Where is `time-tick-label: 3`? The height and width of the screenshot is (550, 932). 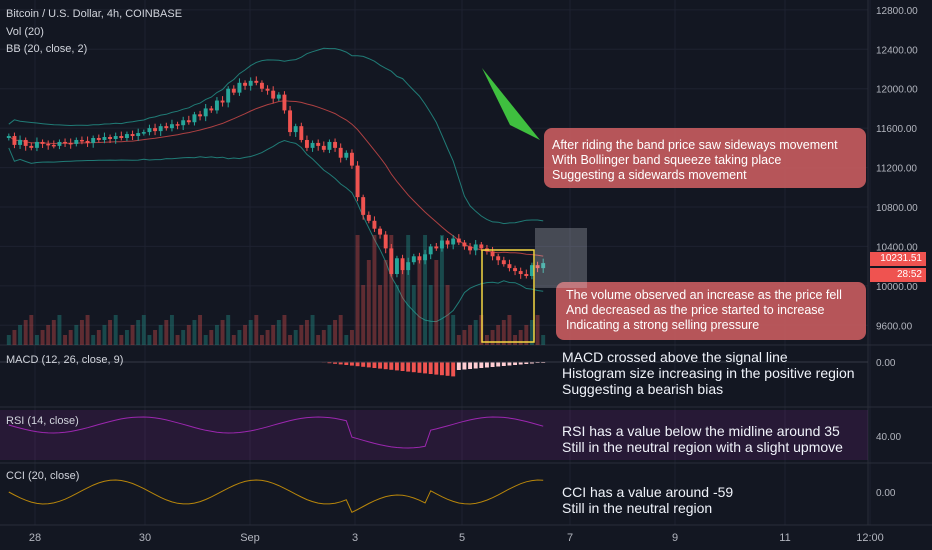
time-tick-label: 3 is located at coordinates (355, 538).